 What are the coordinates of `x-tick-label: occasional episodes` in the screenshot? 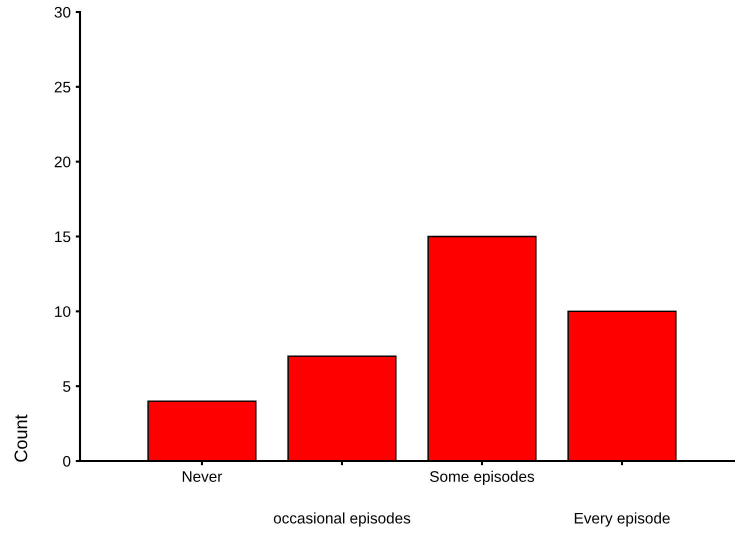 It's located at (342, 519).